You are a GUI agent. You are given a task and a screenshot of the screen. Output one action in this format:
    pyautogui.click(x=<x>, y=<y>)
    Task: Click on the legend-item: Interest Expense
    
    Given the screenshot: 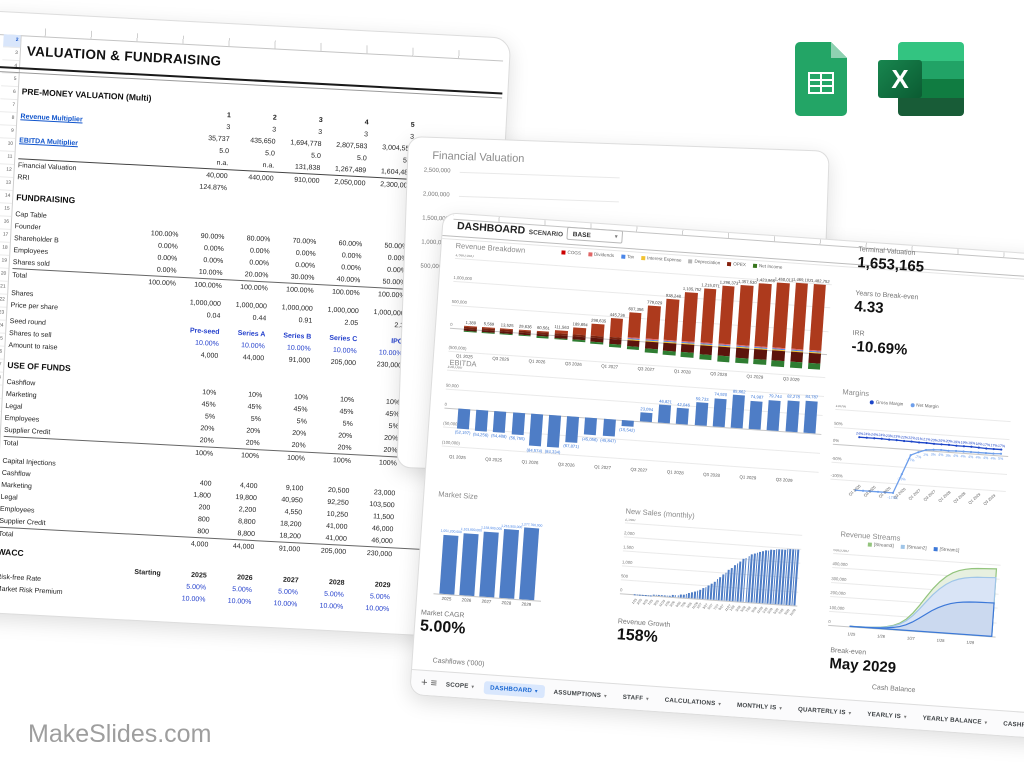 What is the action you would take?
    pyautogui.click(x=661, y=259)
    